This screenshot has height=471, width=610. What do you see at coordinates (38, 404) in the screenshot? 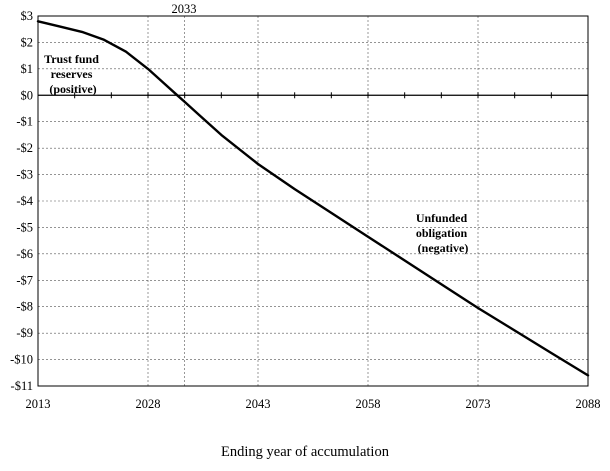
I see `x-tick-label: 2013` at bounding box center [38, 404].